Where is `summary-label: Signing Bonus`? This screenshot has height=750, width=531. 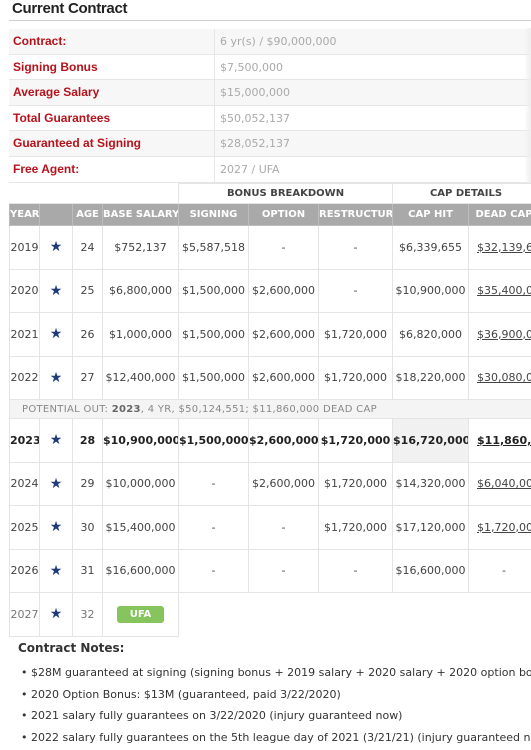 summary-label: Signing Bonus is located at coordinates (112, 67).